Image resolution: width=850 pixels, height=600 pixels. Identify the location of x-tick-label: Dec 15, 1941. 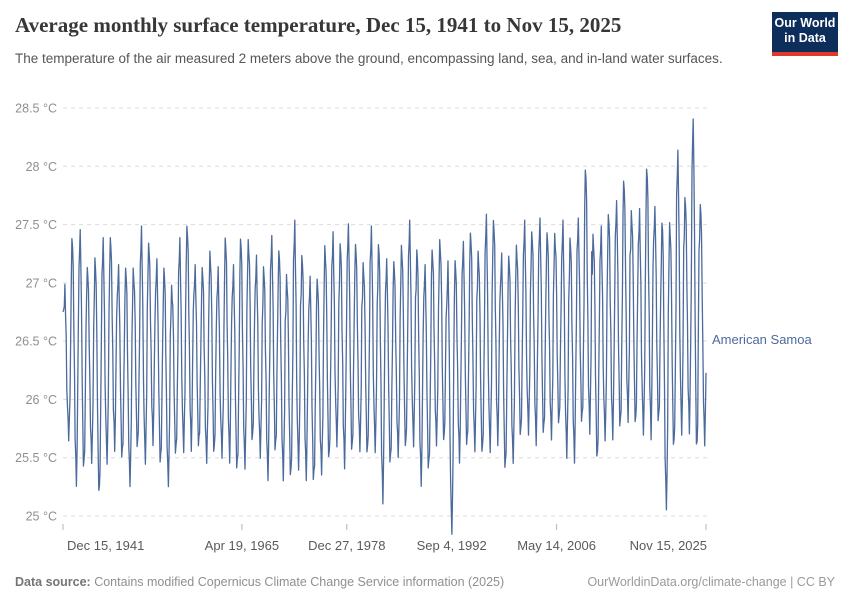
(105, 545).